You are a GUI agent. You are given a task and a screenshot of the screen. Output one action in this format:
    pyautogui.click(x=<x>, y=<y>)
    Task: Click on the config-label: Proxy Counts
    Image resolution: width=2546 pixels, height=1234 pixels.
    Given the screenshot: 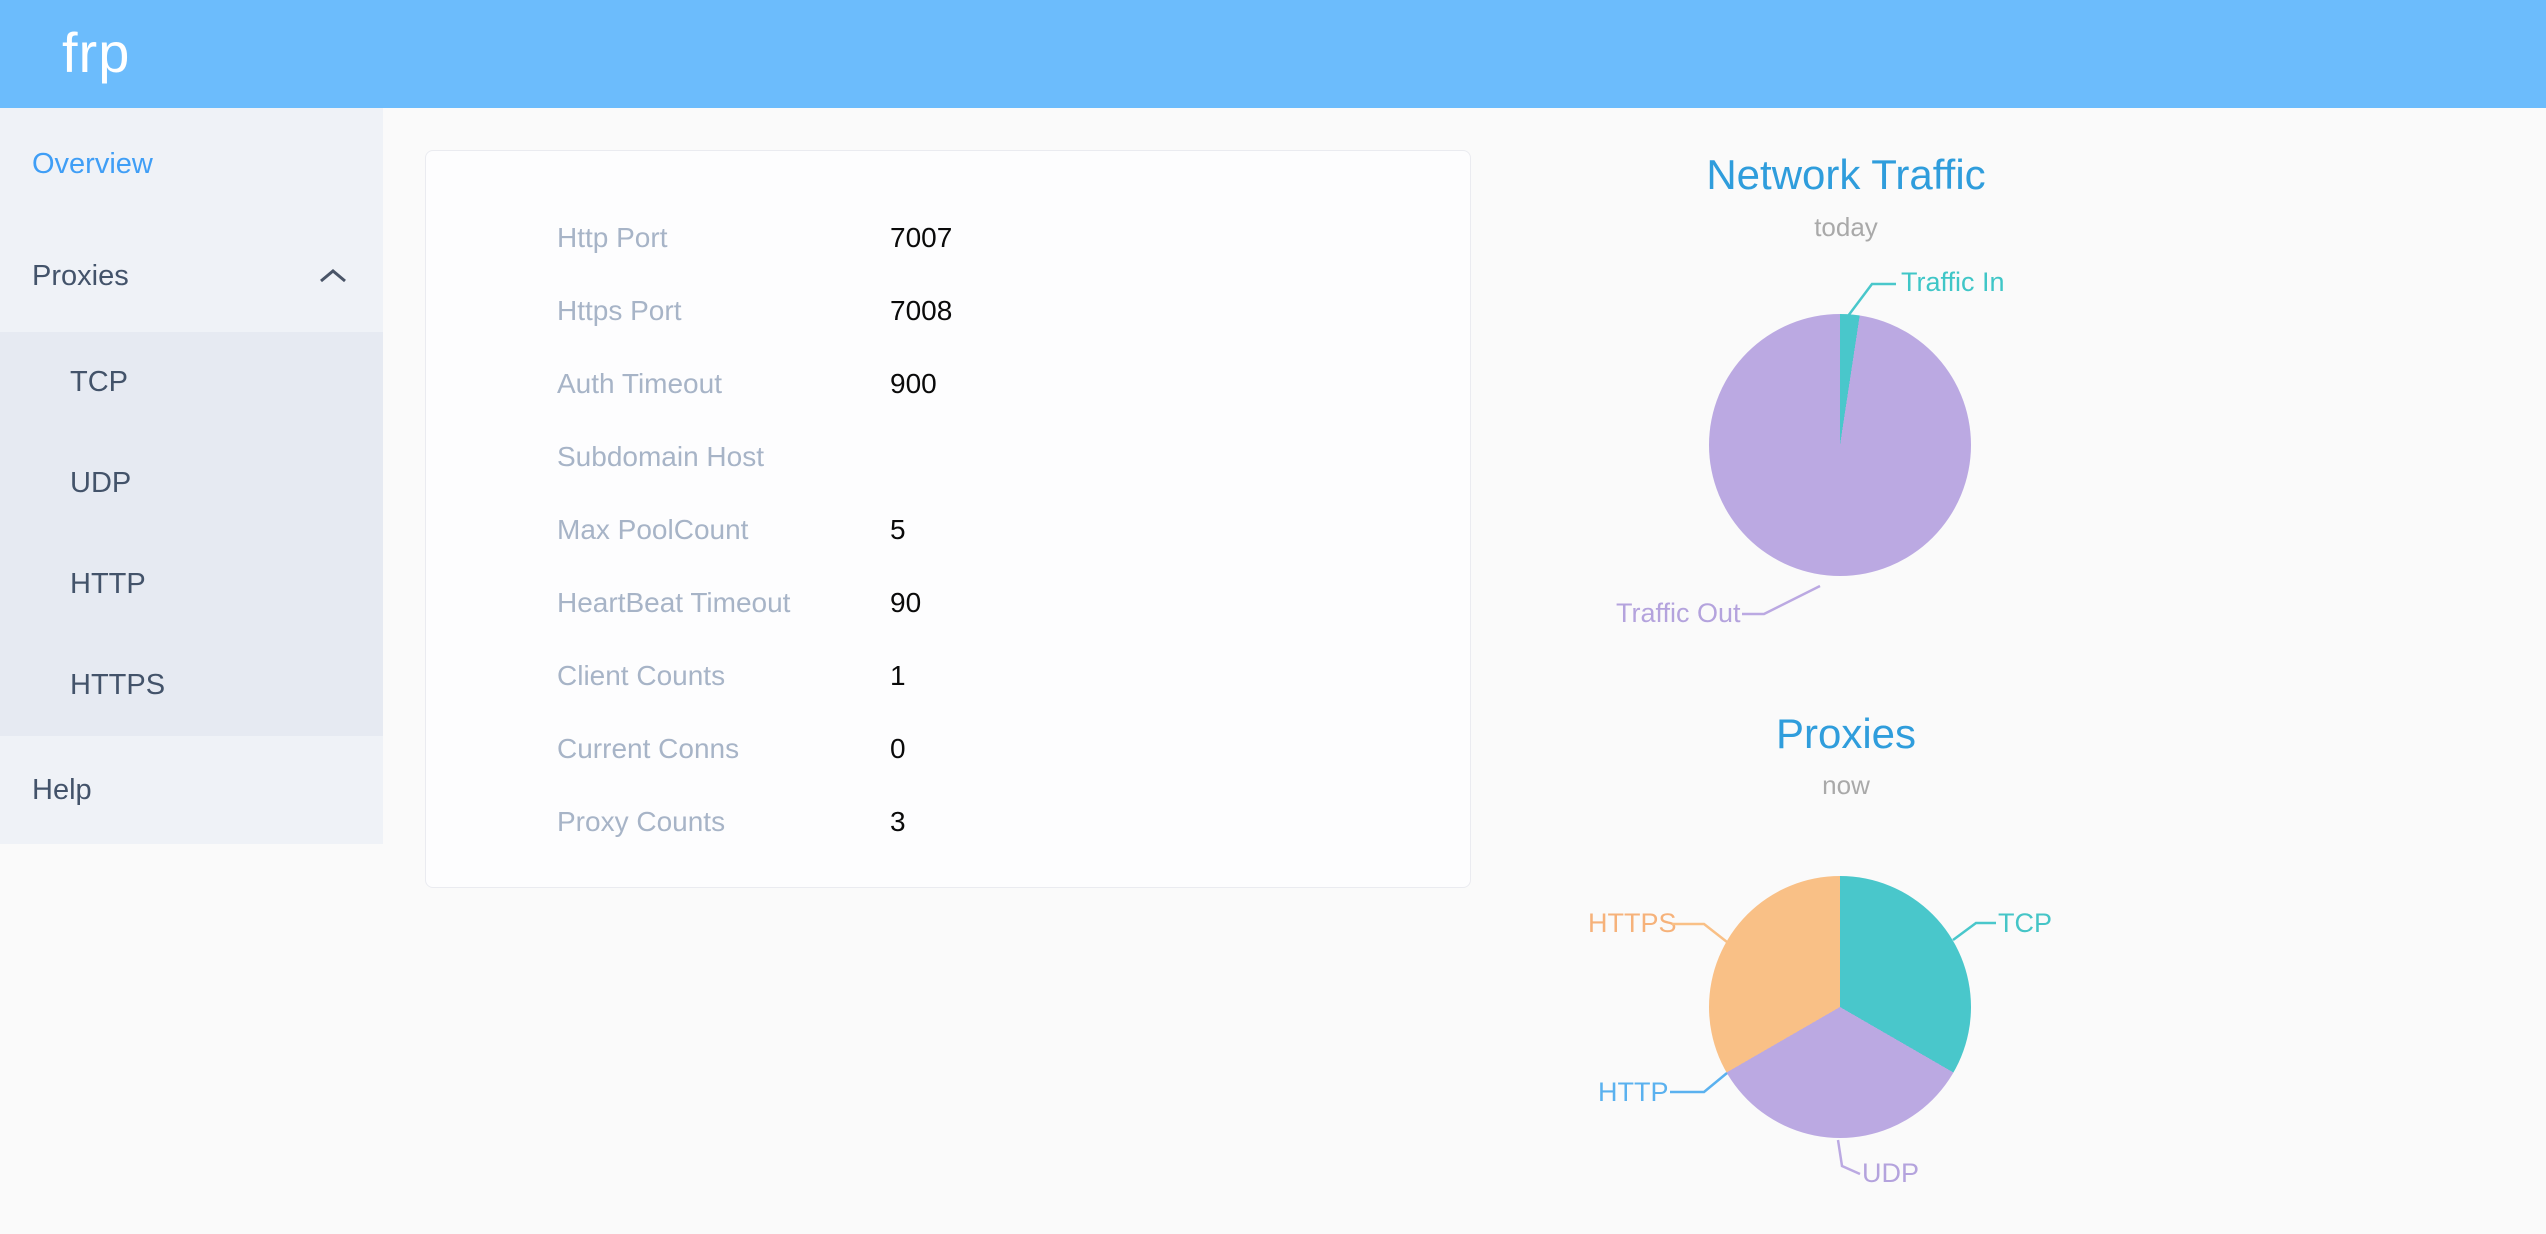 What is the action you would take?
    pyautogui.click(x=641, y=821)
    